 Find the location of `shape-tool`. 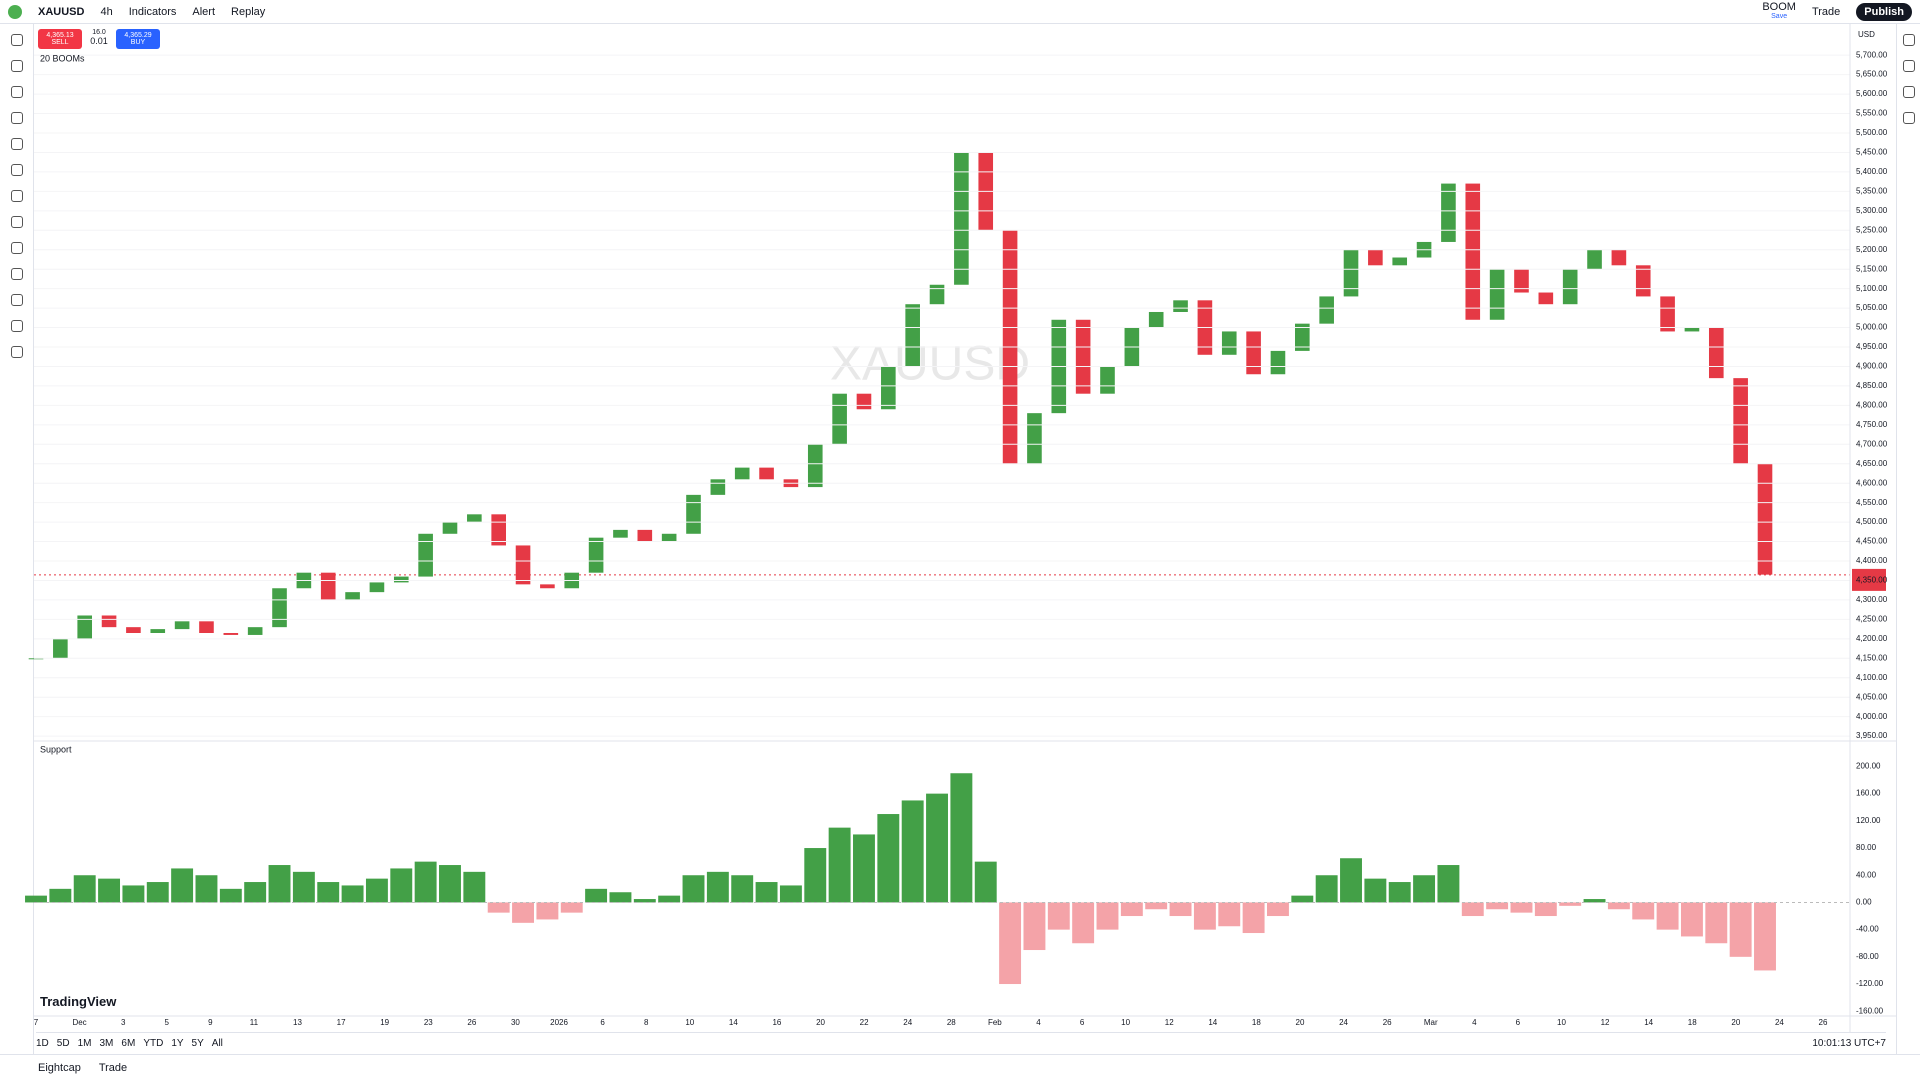

shape-tool is located at coordinates (16, 144).